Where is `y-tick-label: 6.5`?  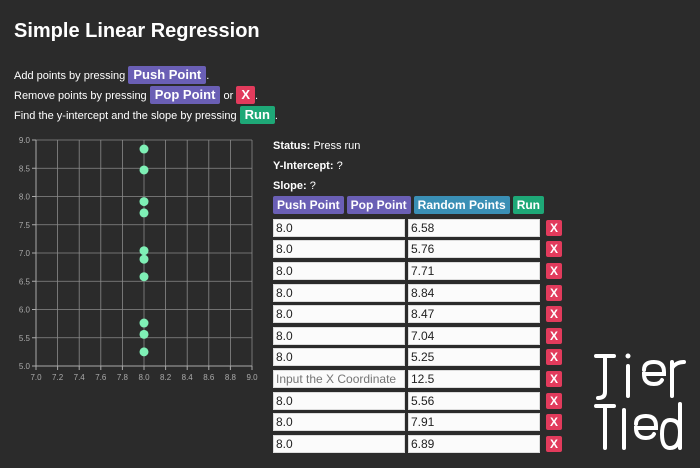 y-tick-label: 6.5 is located at coordinates (25, 281).